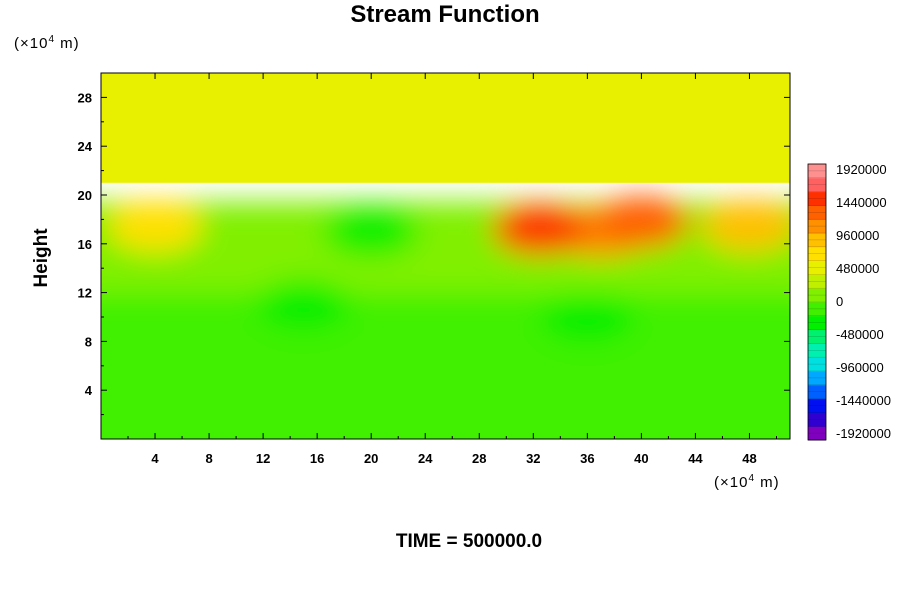 This screenshot has height=600, width=900. I want to click on y-tick-label: 4, so click(89, 390).